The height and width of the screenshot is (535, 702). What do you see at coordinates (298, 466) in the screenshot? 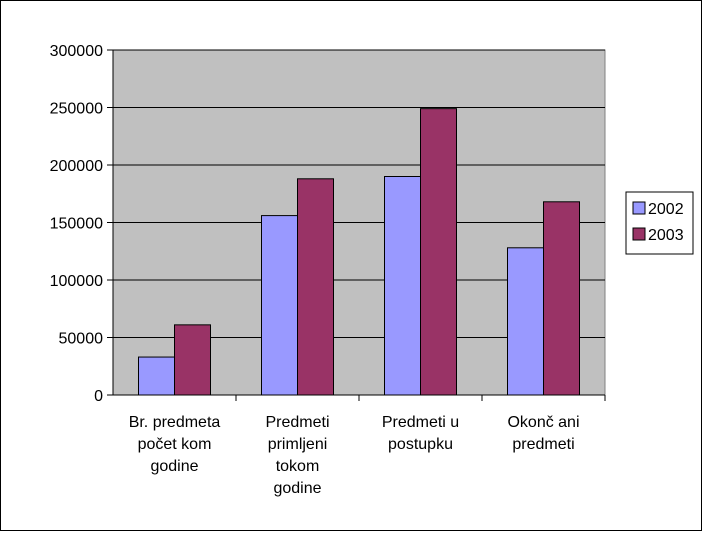
I see `x-tick-label: tokom` at bounding box center [298, 466].